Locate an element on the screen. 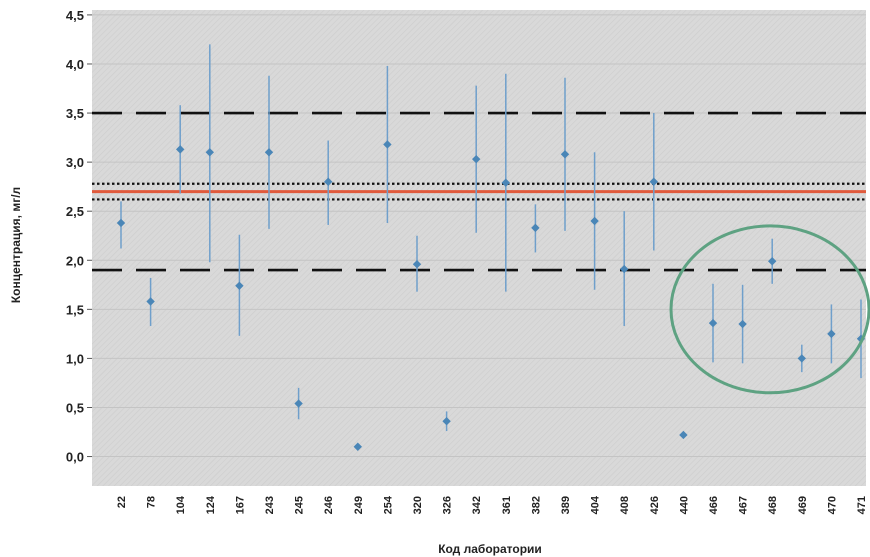 The width and height of the screenshot is (870, 557). x-tick-label: 408 is located at coordinates (625, 505).